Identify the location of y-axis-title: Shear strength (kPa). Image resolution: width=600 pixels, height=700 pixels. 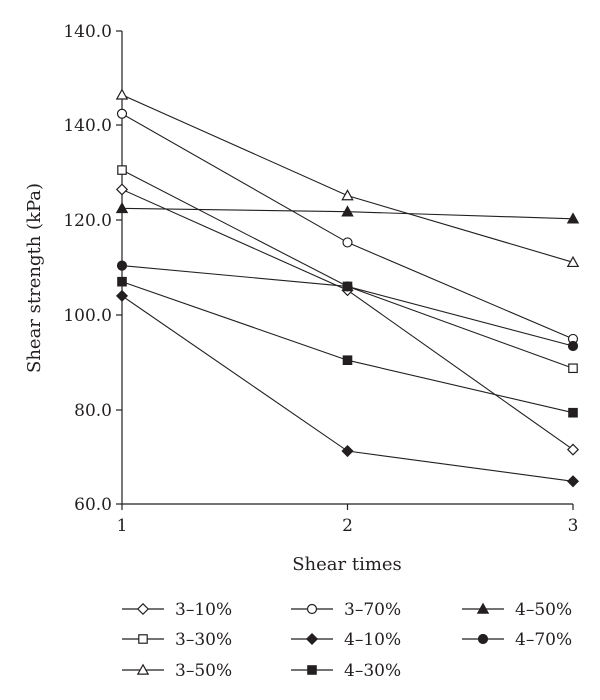
(34, 278).